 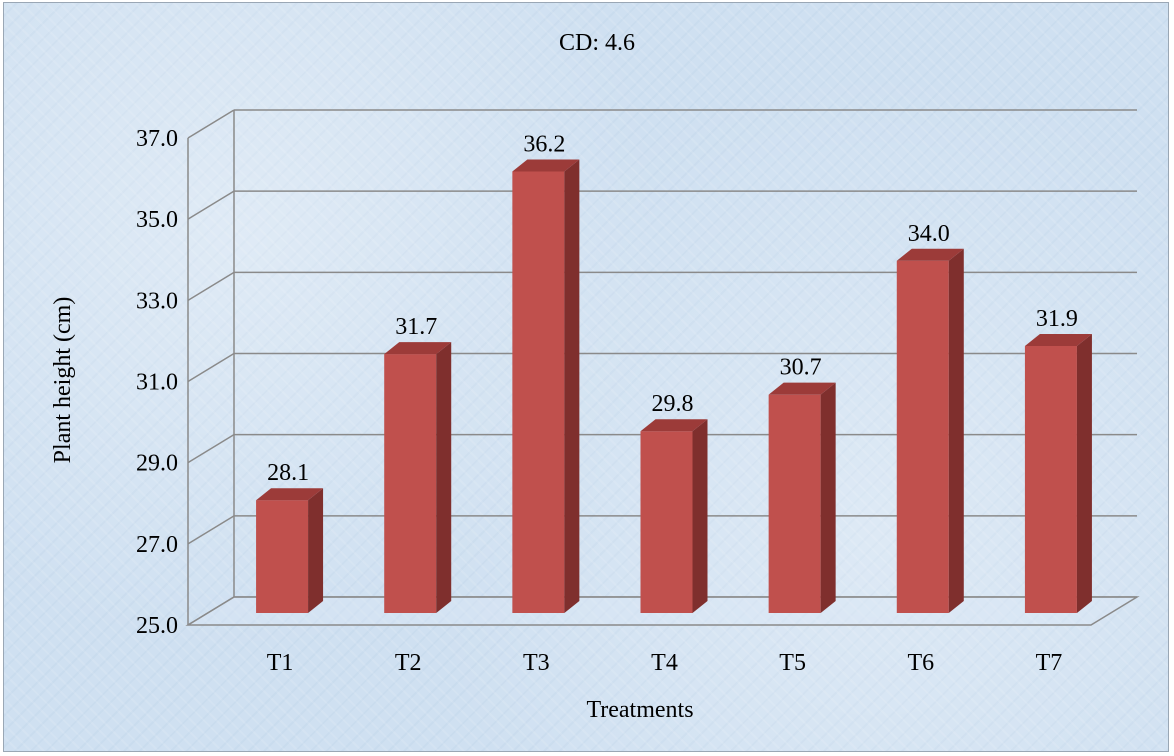 I want to click on y-tick-label: 31.0, so click(x=157, y=383).